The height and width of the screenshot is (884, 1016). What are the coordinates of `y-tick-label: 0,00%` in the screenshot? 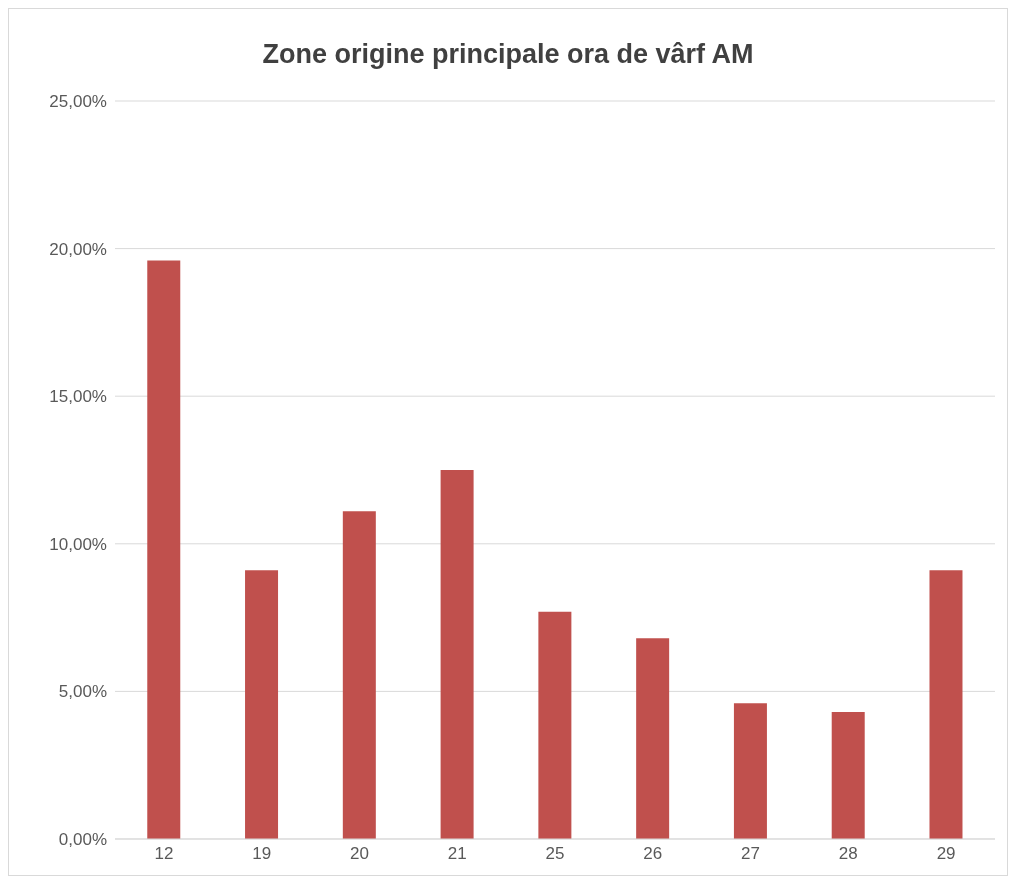 It's located at (82, 840).